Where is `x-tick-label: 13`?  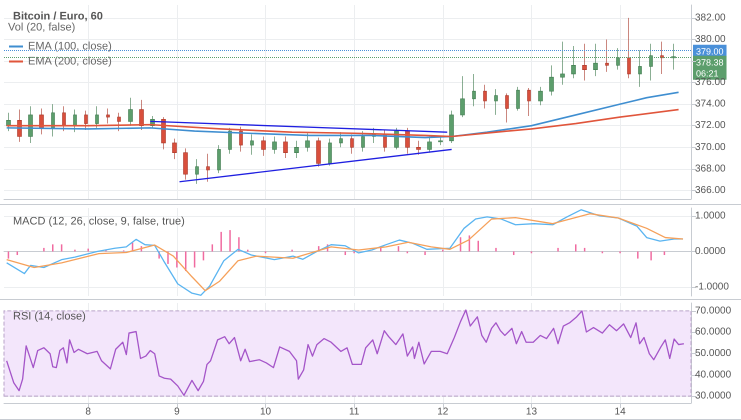
x-tick-label: 13 is located at coordinates (532, 412).